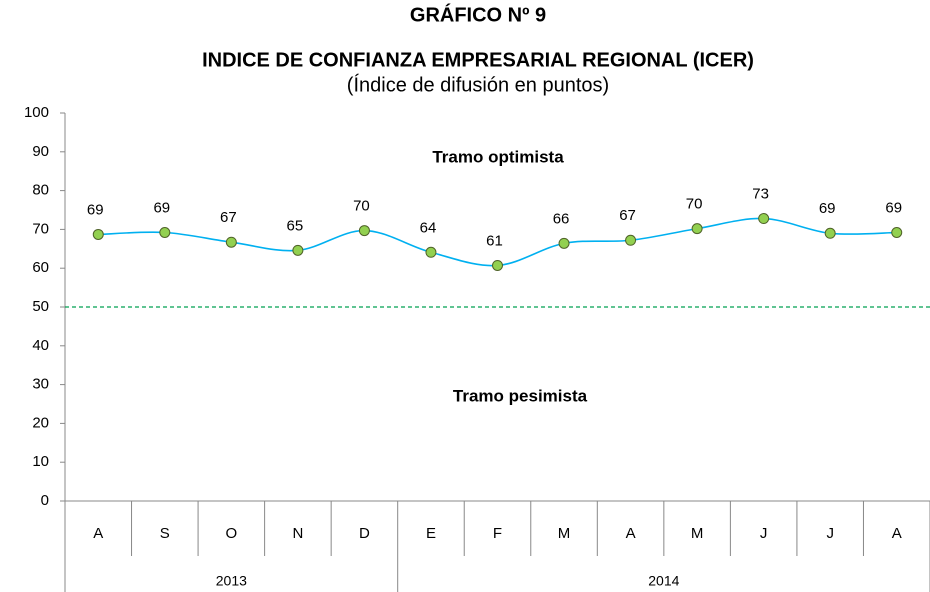 This screenshot has width=930, height=592. Describe the element at coordinates (498, 156) in the screenshot. I see `annotation: Tramo optimista` at that location.